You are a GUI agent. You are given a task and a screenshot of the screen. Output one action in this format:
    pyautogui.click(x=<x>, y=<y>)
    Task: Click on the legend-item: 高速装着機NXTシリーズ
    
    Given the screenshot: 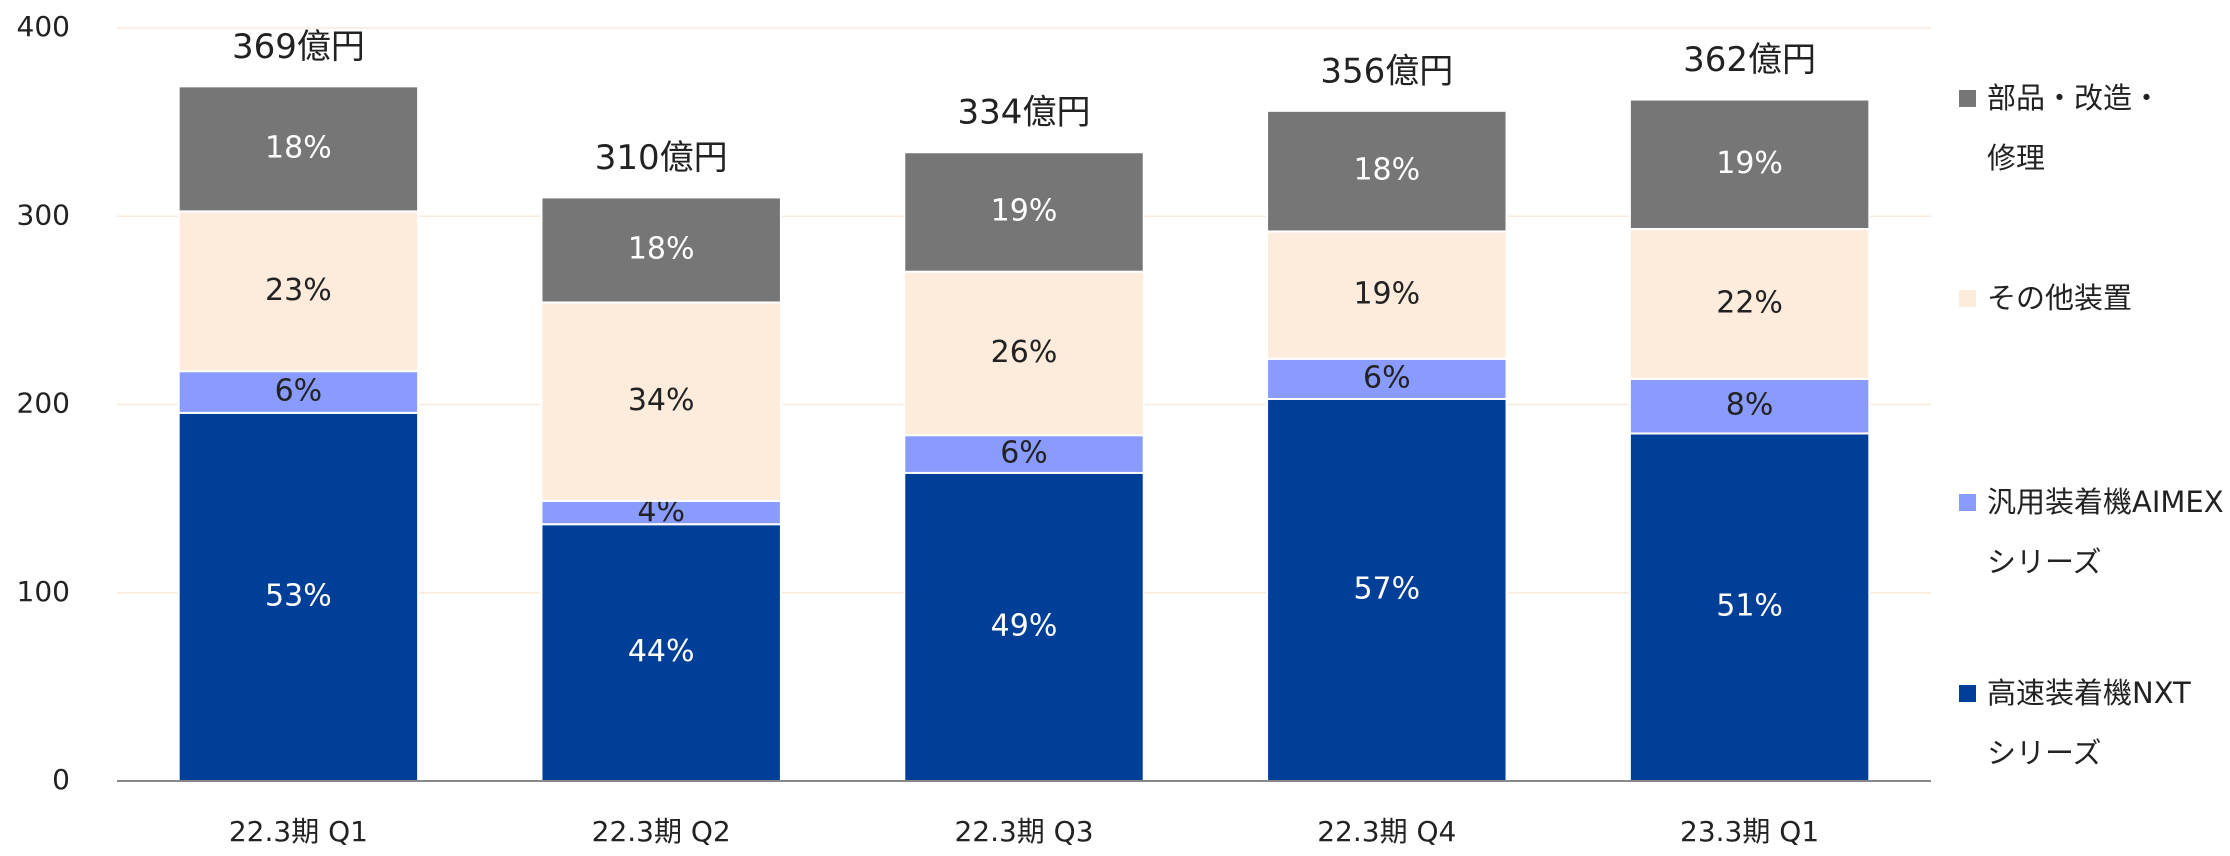 What is the action you would take?
    pyautogui.click(x=2090, y=723)
    